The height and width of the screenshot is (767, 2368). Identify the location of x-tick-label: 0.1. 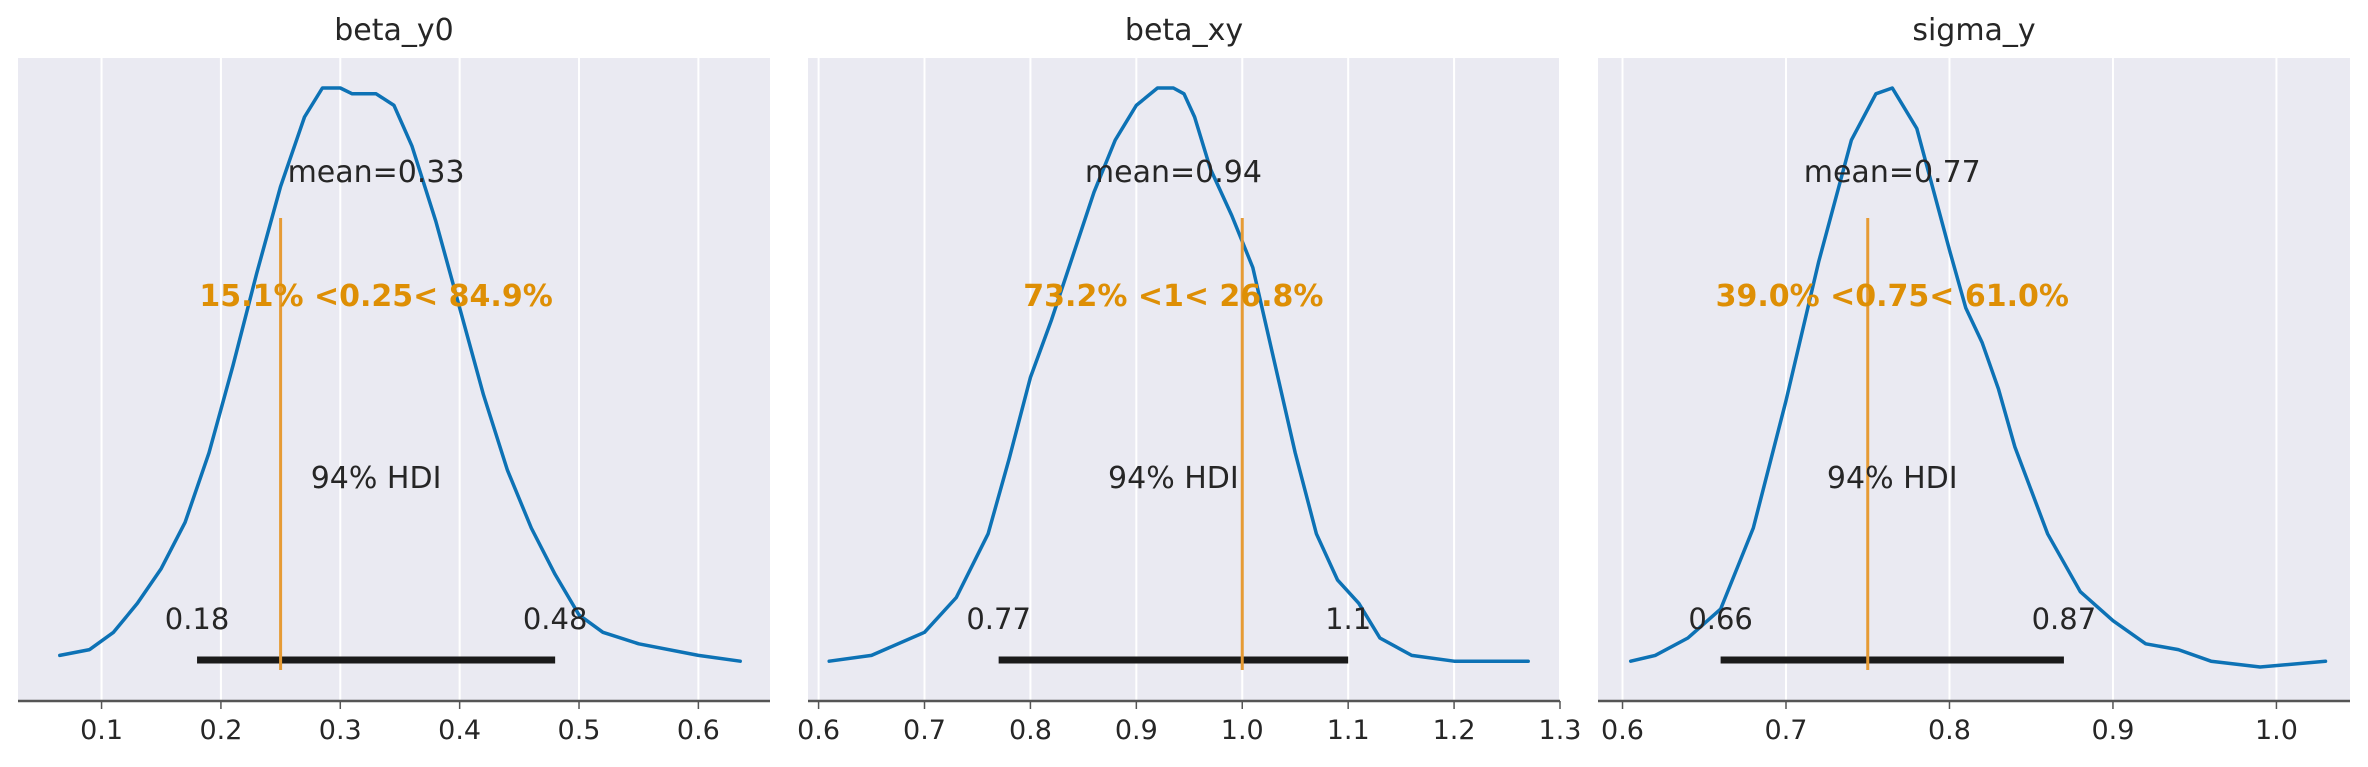
(101, 730).